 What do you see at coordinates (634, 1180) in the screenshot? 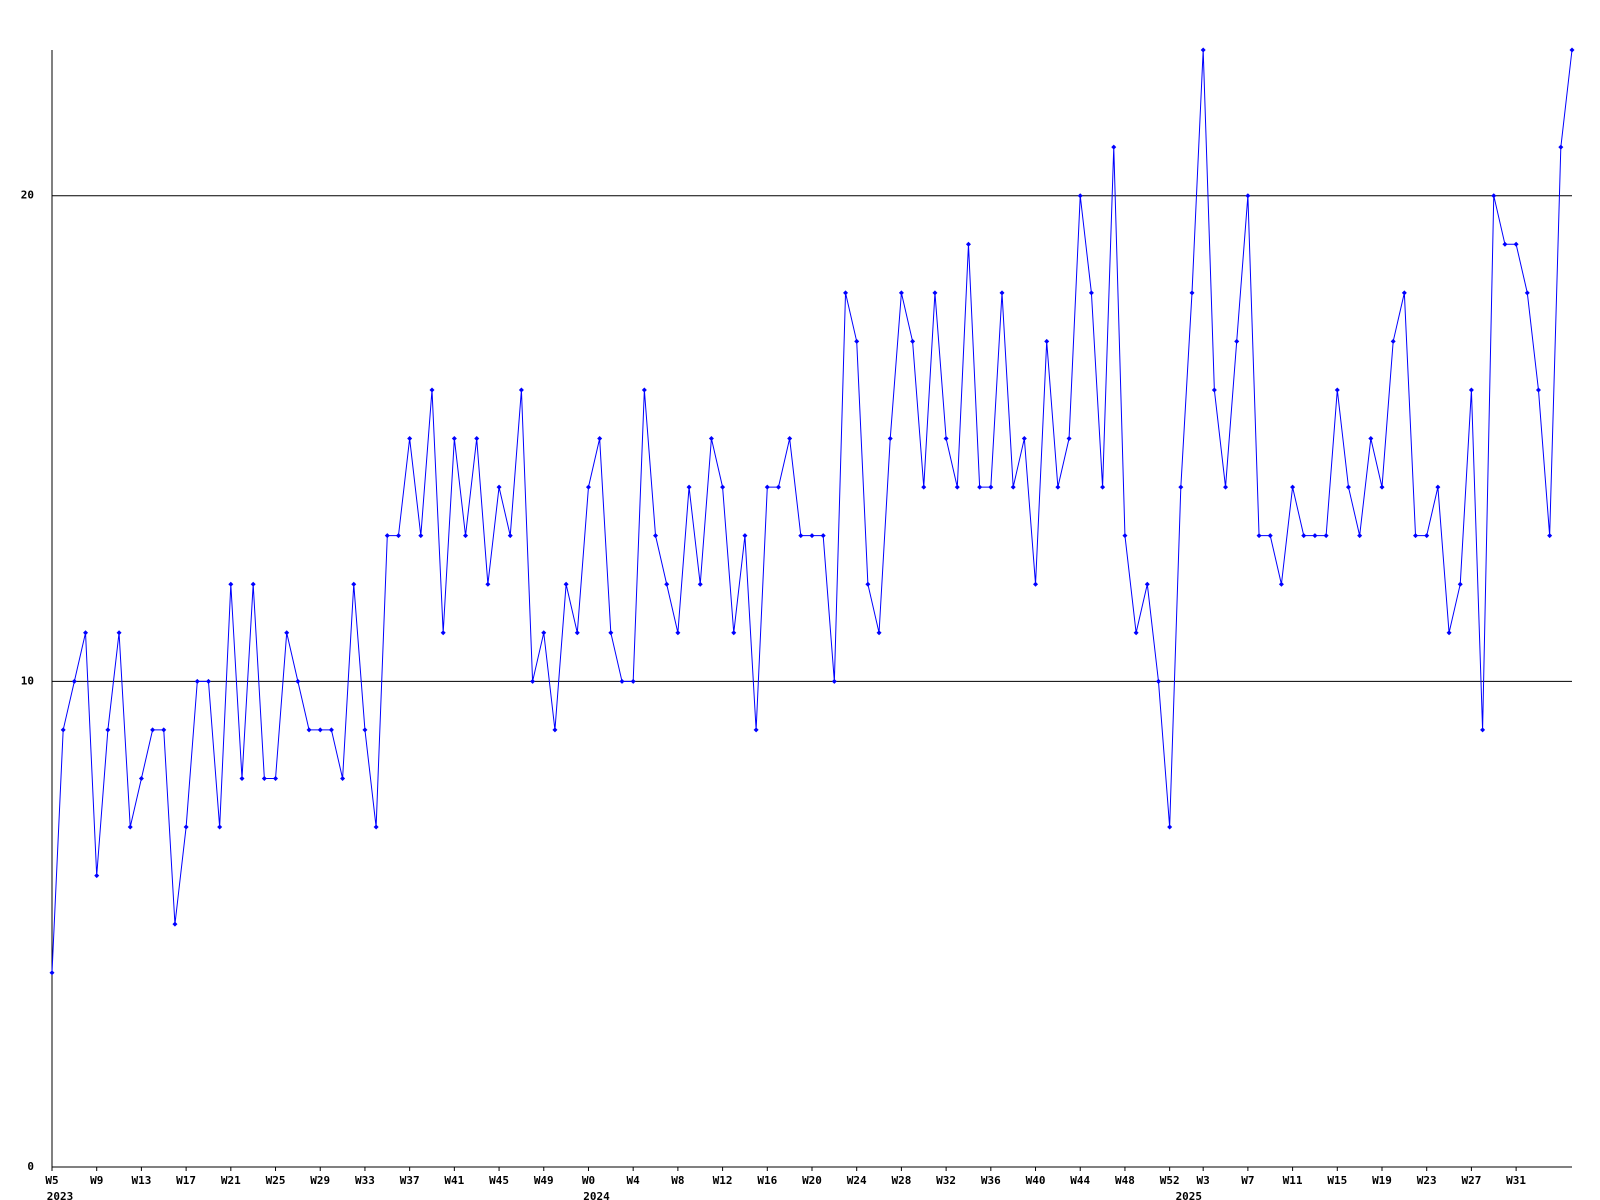
I see `x-tick-label: W4` at bounding box center [634, 1180].